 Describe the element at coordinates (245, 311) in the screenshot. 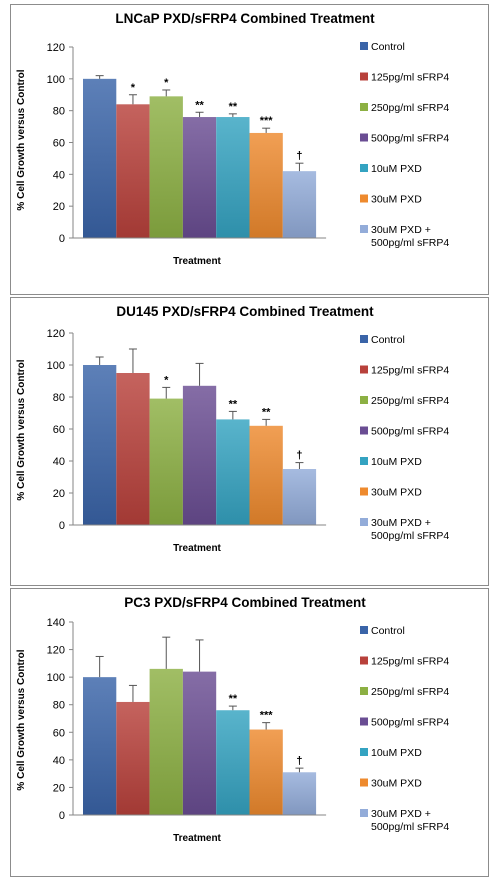

I see `chart-title: DU145 PXD/sFRP4 Combined Treatment` at that location.